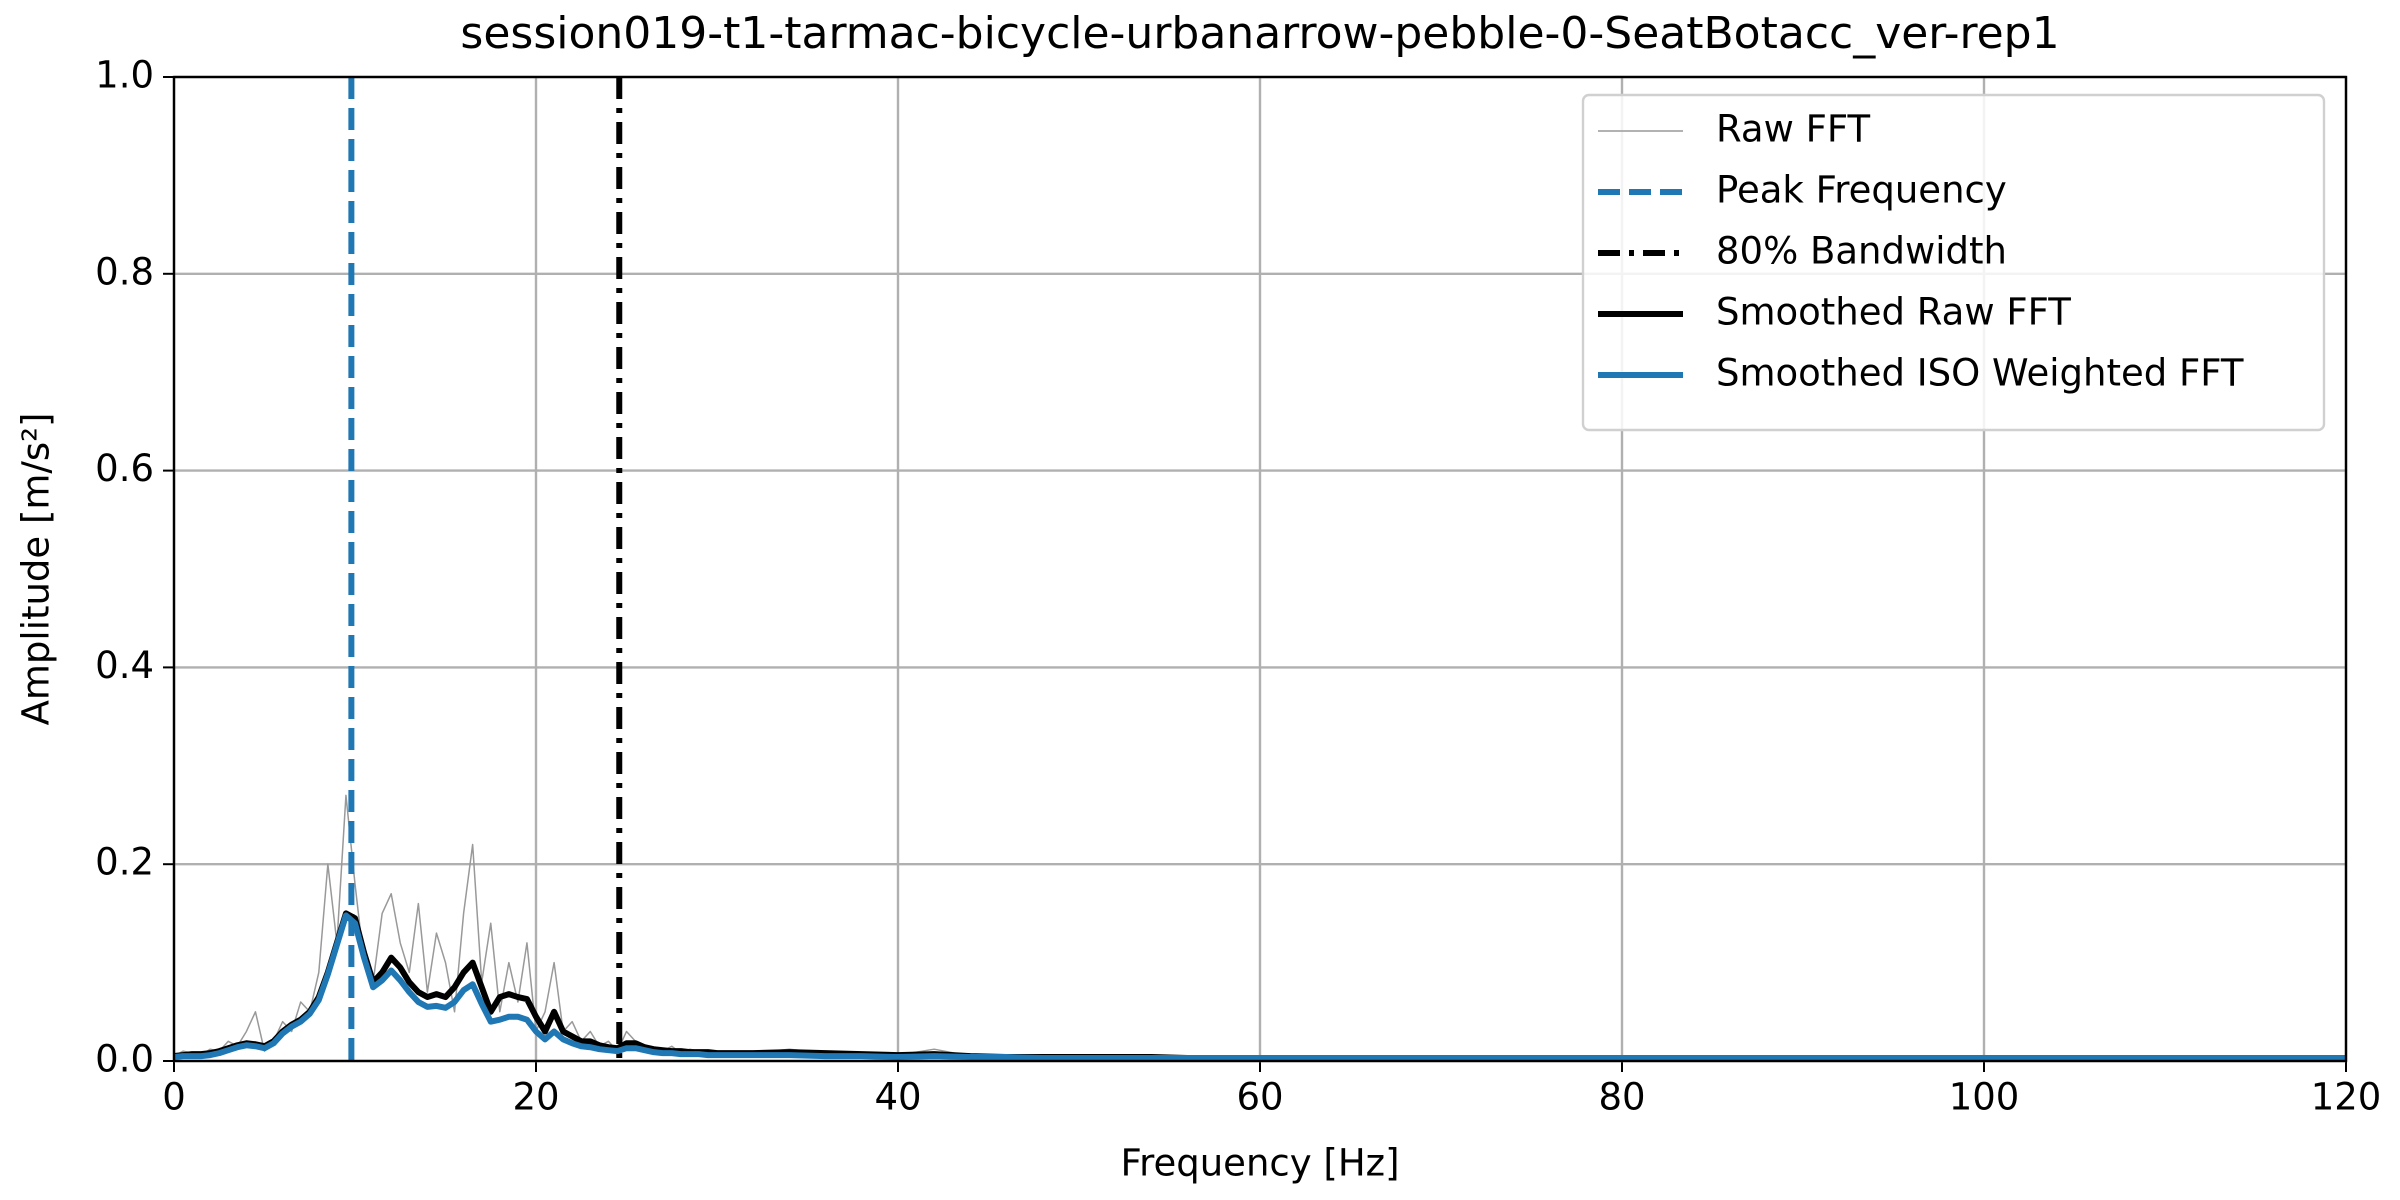 The image size is (2400, 1200). What do you see at coordinates (1260, 986) in the screenshot?
I see `series-line` at bounding box center [1260, 986].